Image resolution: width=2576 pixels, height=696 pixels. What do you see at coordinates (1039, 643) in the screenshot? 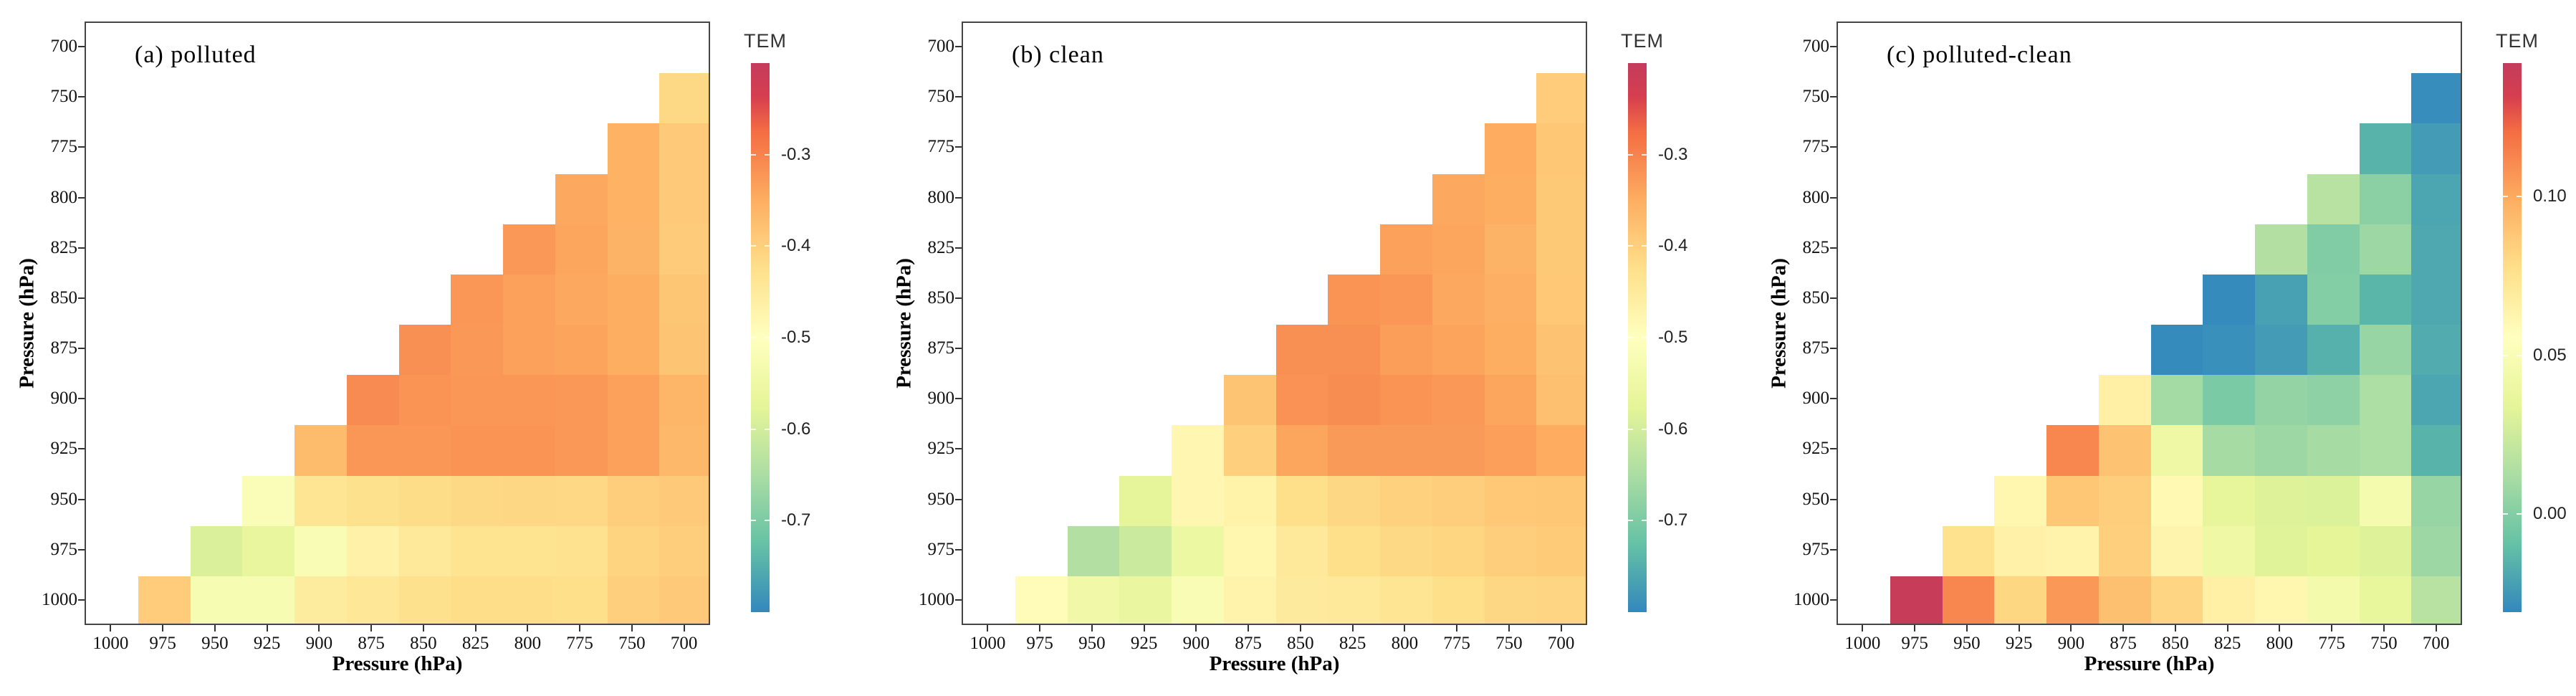
I see `x-tick-label: 975` at bounding box center [1039, 643].